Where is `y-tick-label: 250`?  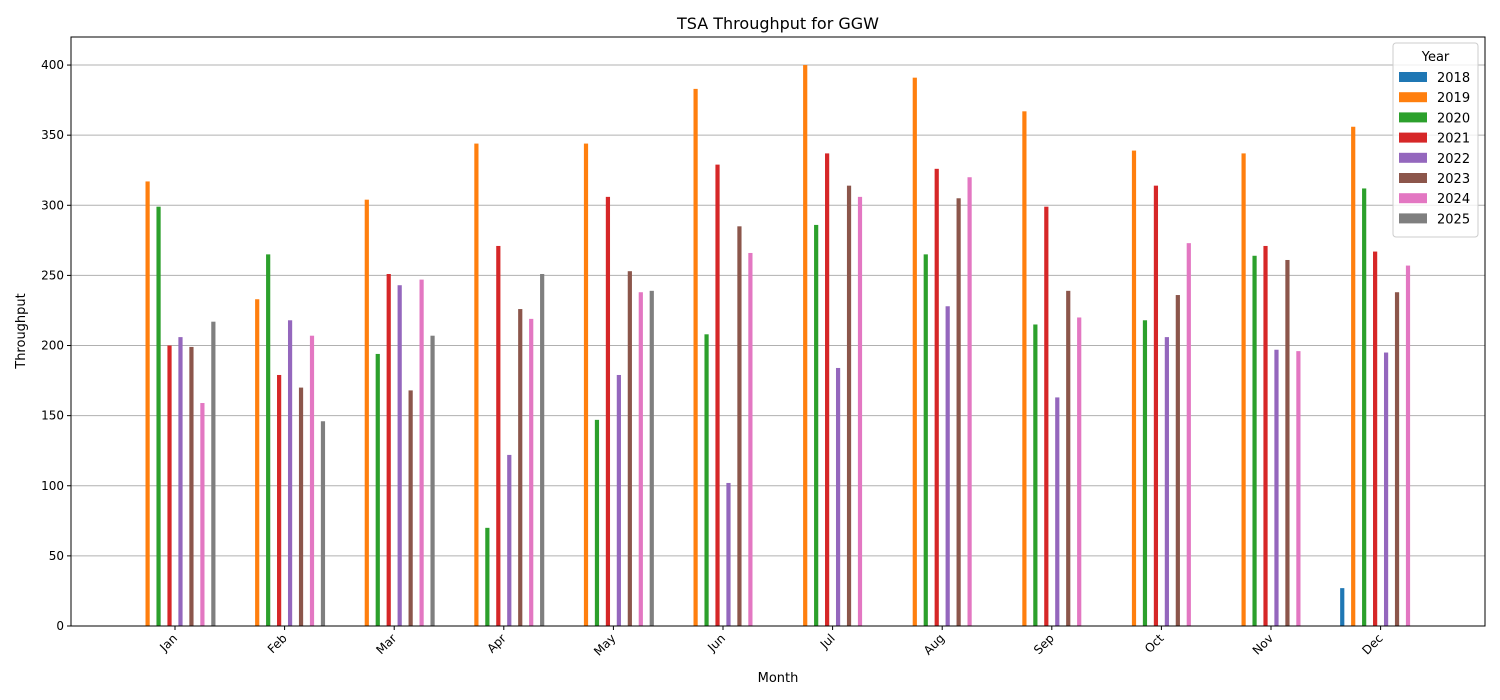 y-tick-label: 250 is located at coordinates (52, 275).